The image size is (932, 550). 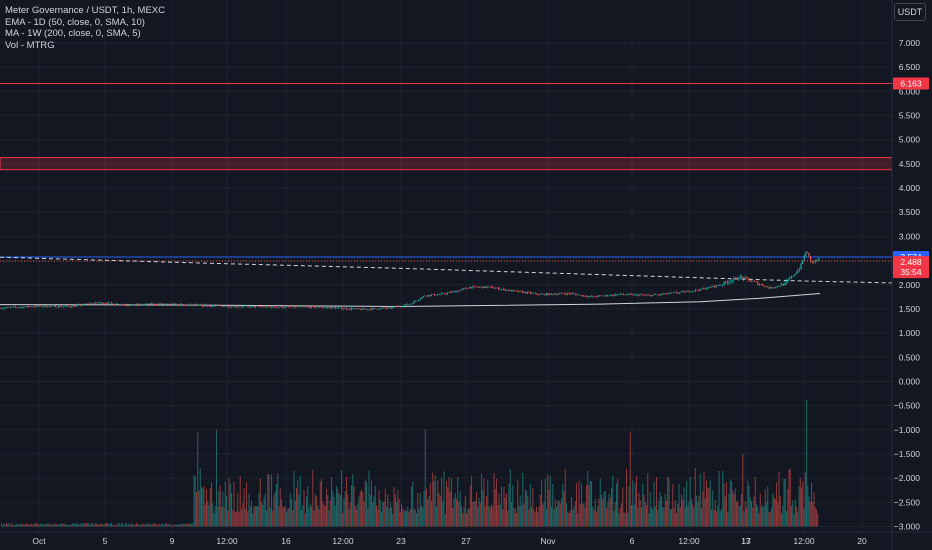 What do you see at coordinates (75, 22) in the screenshot?
I see `ema-indicator-label: EMA - 1D (50, close, 0, SMA, 10)` at bounding box center [75, 22].